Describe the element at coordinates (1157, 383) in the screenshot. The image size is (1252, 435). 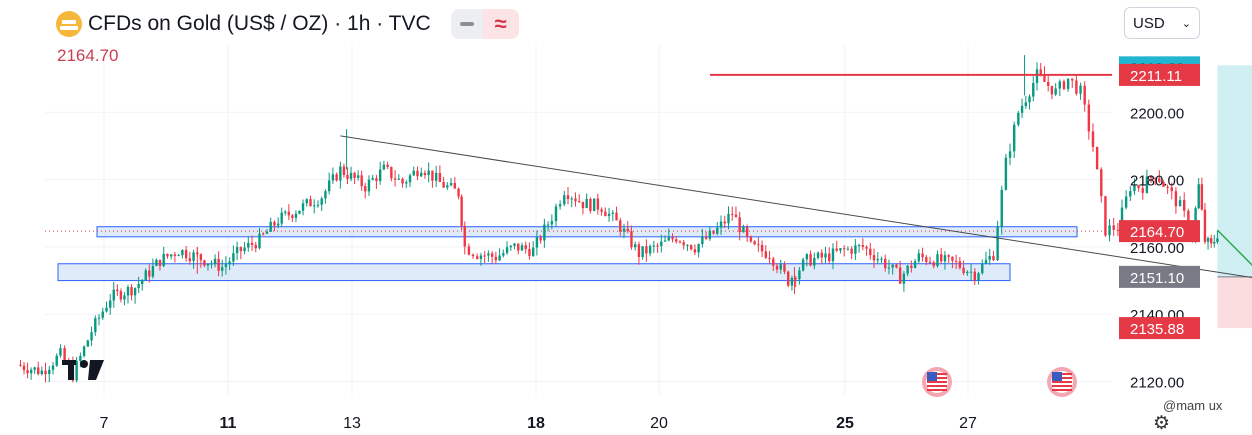
I see `y-tick-label: 2120.00` at that location.